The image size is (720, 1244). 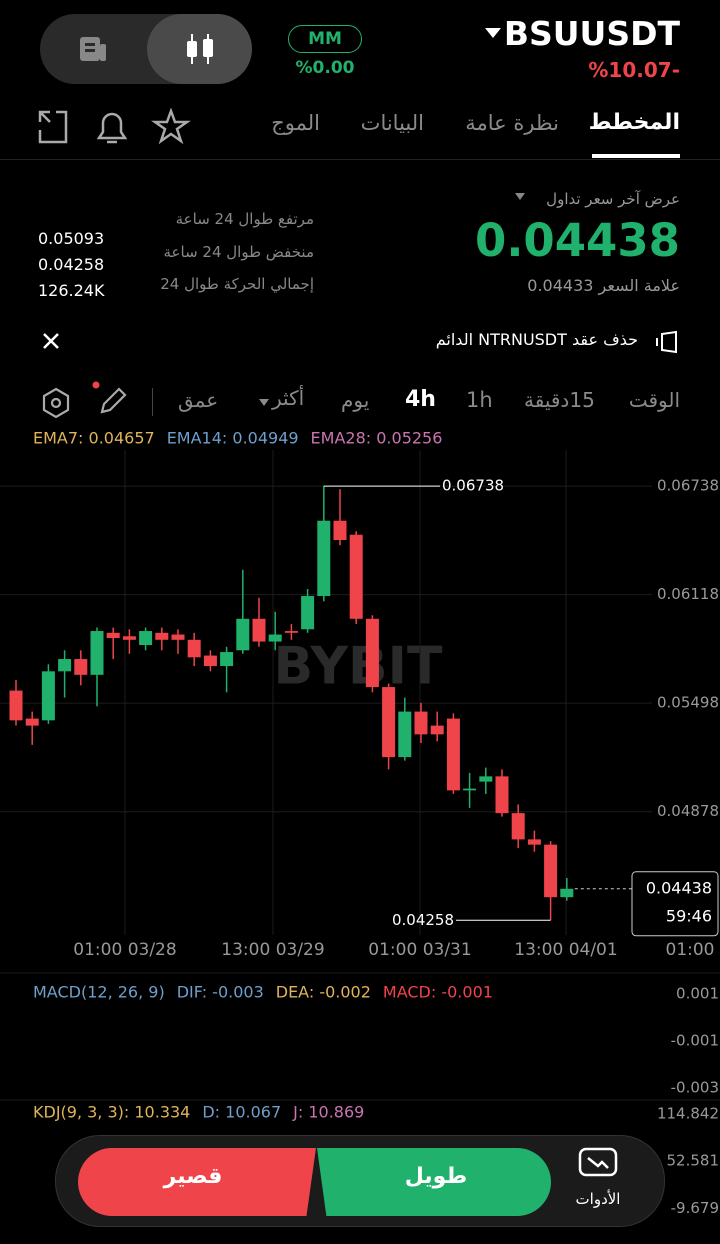 I want to click on x-tick-label: 01:00 03/31, so click(x=419, y=950).